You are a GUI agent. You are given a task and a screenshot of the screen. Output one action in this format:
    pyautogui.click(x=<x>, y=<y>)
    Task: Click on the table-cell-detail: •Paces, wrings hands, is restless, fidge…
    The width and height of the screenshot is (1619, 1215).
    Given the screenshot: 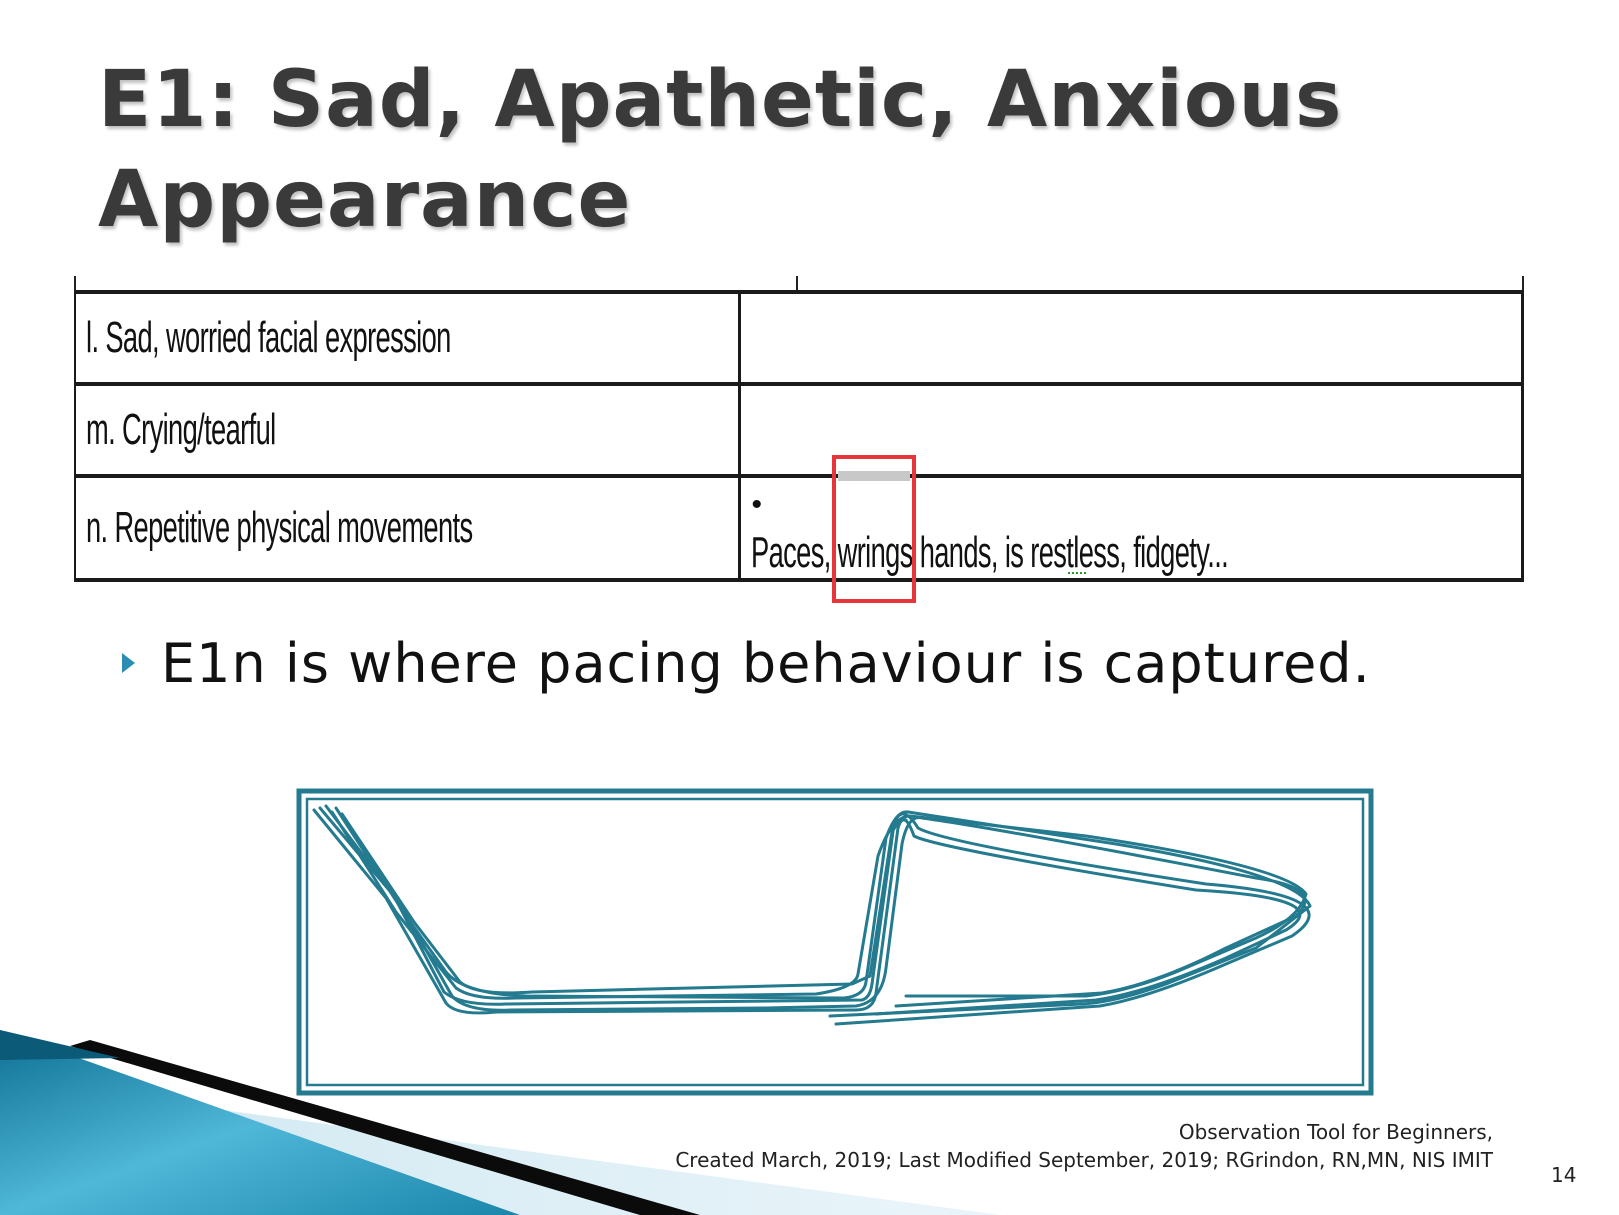 What is the action you would take?
    pyautogui.click(x=1131, y=528)
    